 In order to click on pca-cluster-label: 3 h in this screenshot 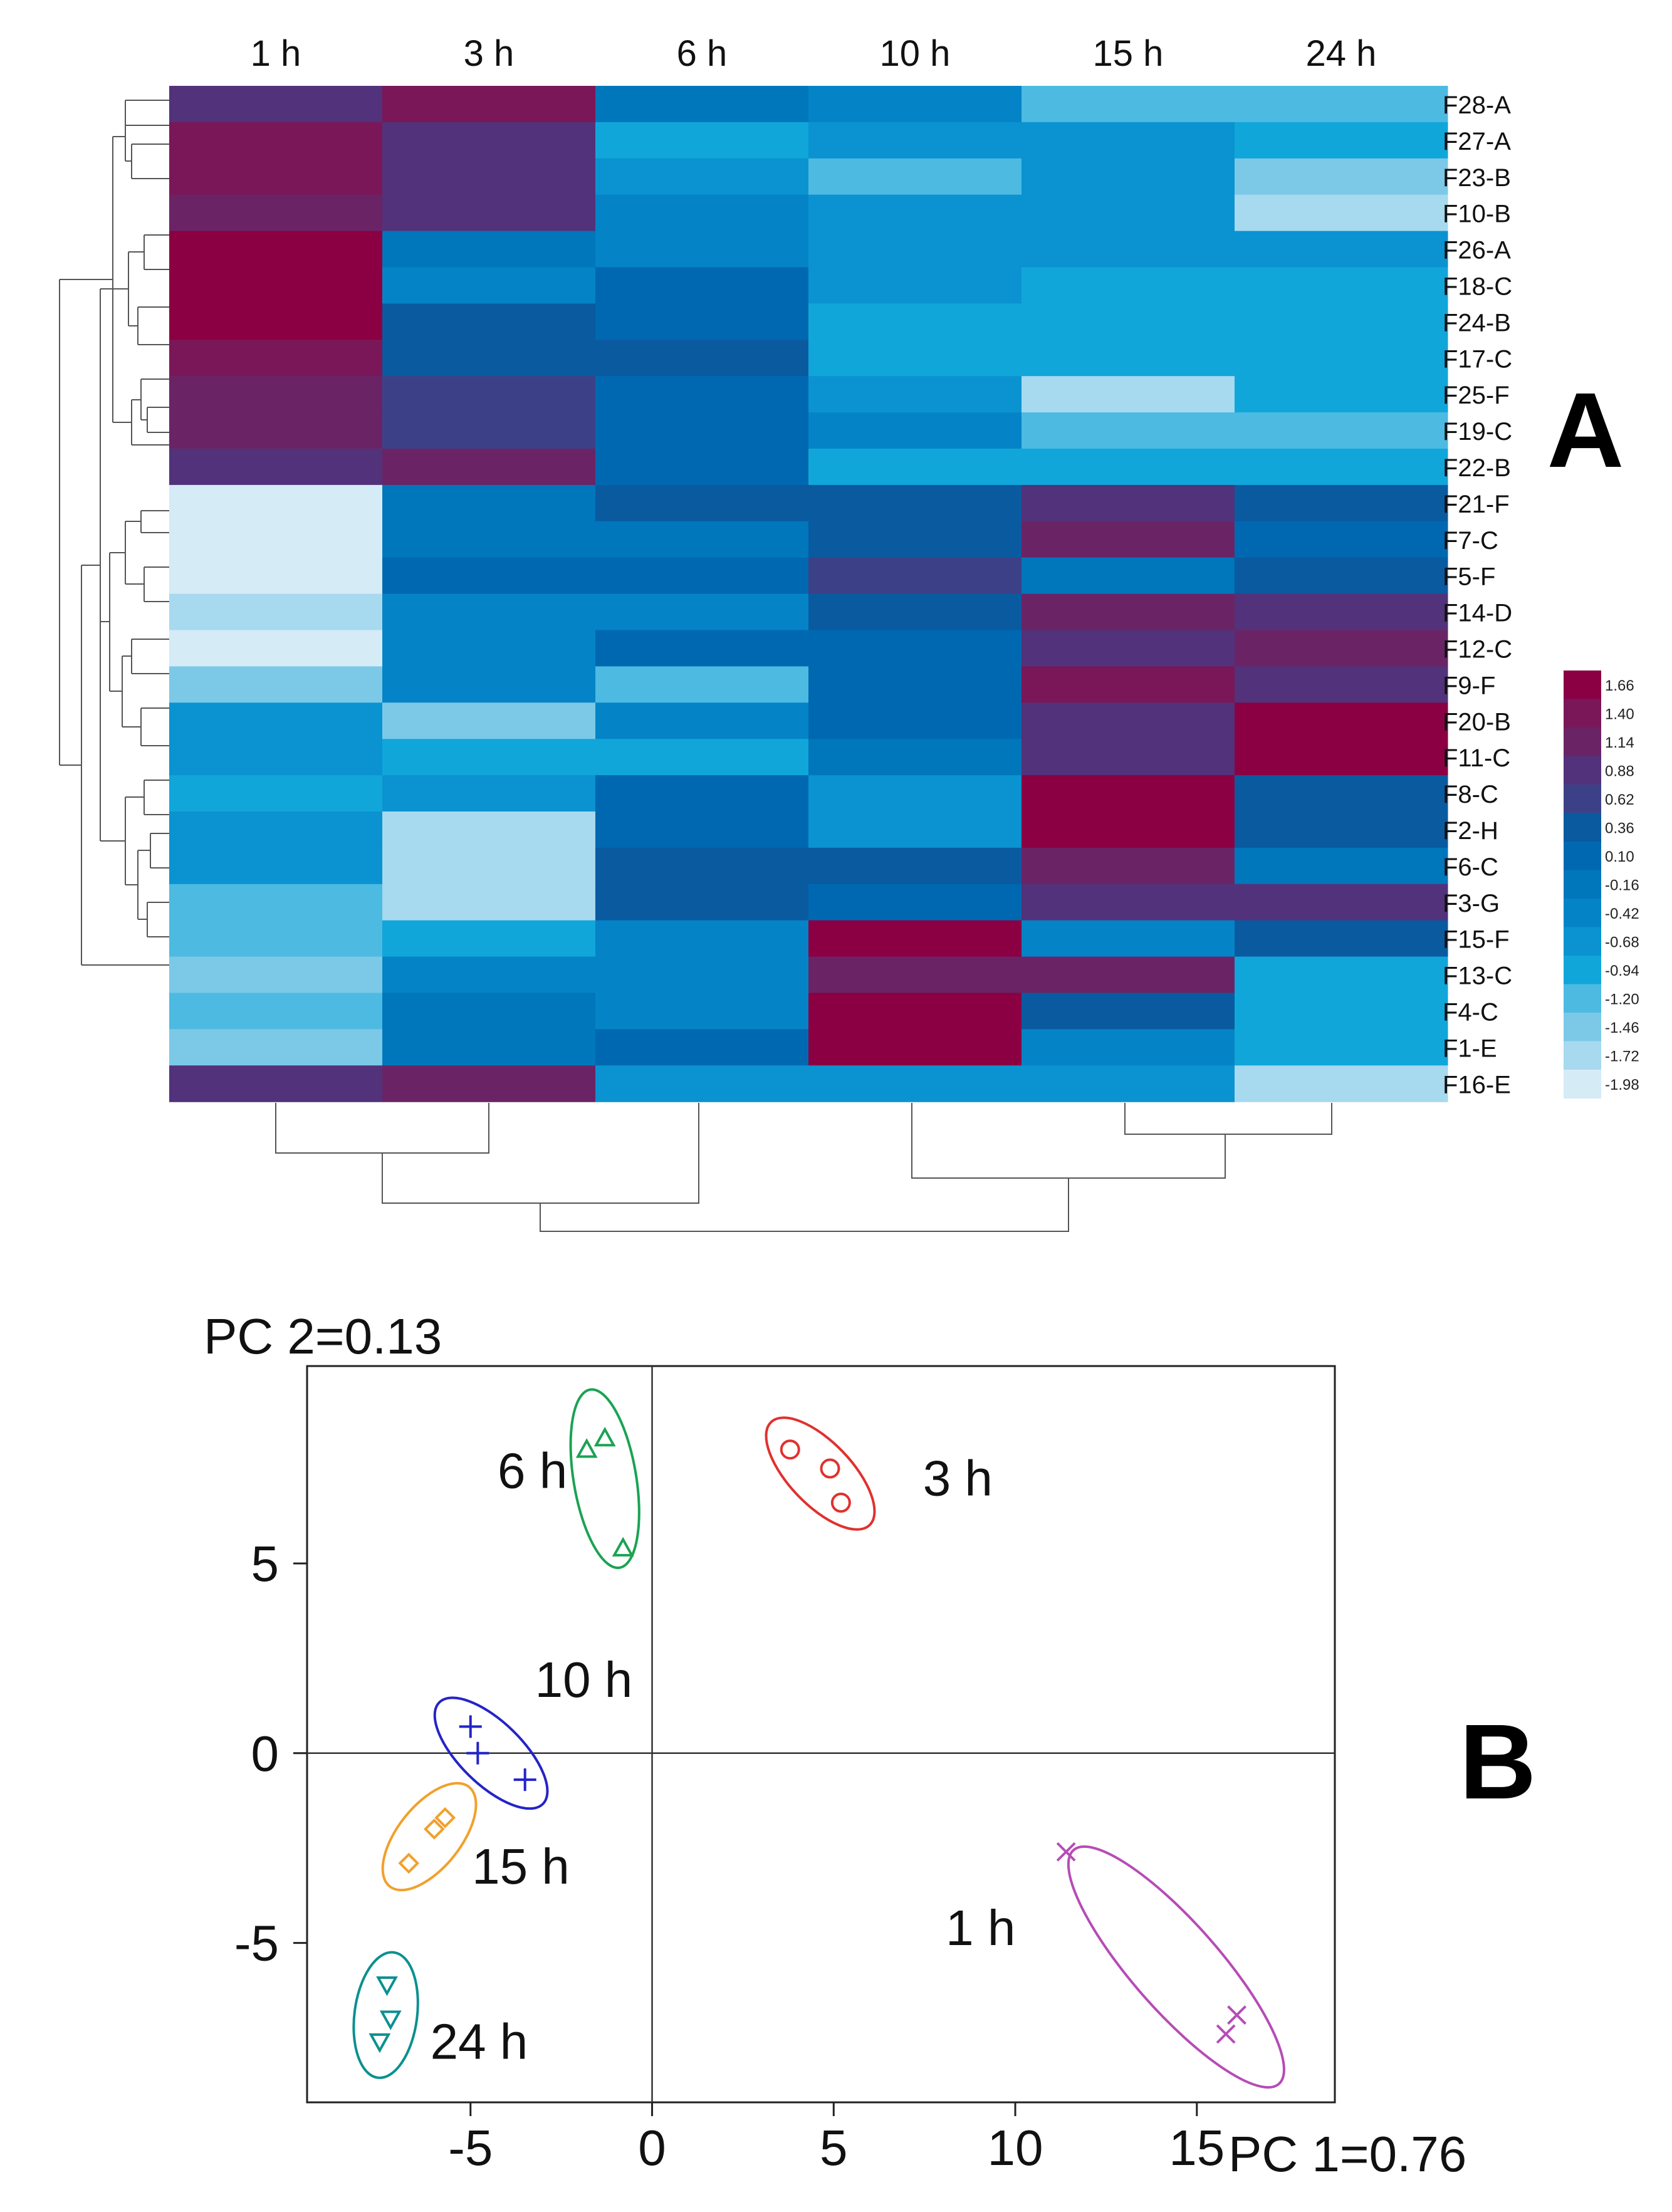, I will do `click(958, 1479)`.